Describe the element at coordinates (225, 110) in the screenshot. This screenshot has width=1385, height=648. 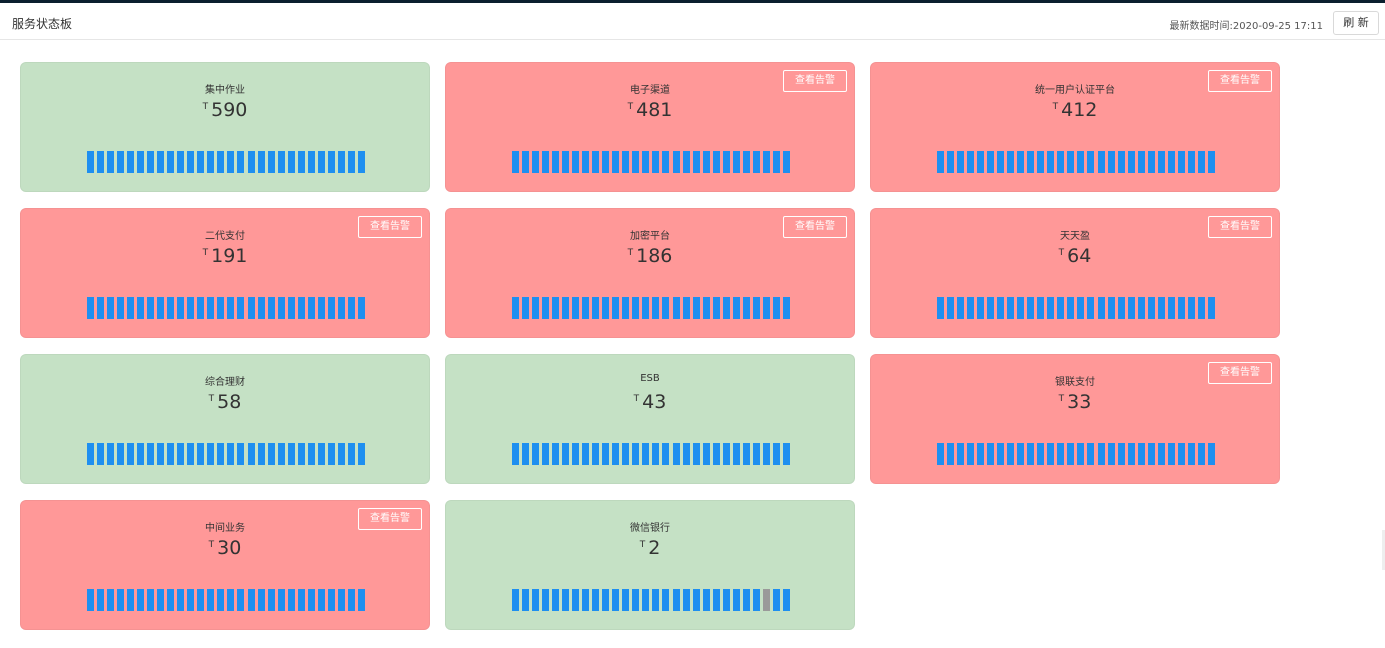
I see `service-value: T 590` at that location.